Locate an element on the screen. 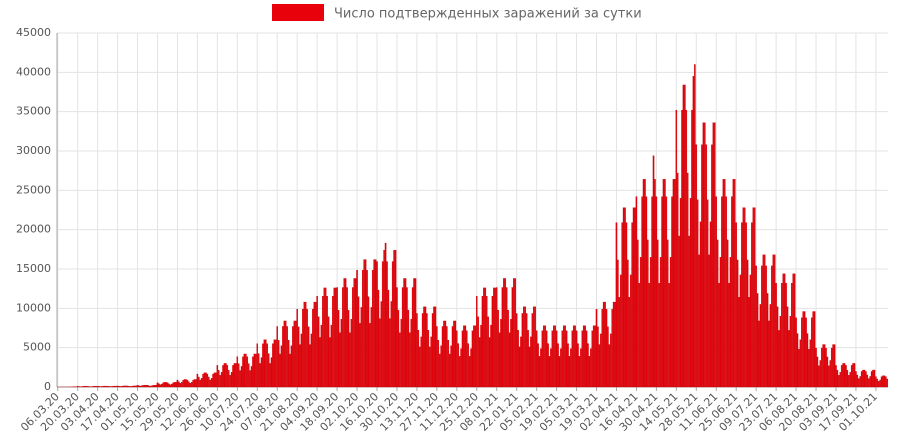  y-tick-label: 20000 is located at coordinates (33, 229).